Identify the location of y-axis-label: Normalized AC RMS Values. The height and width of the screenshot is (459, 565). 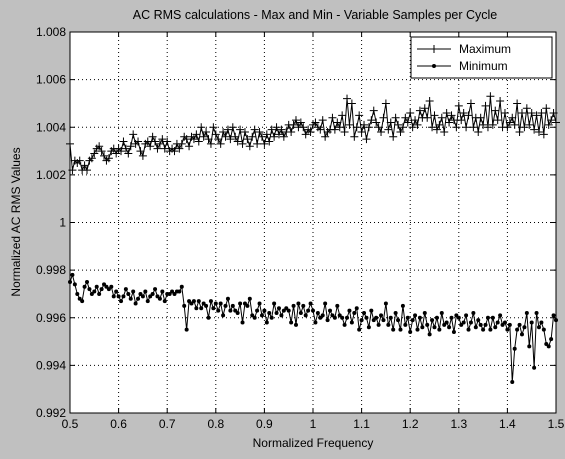
(16, 221).